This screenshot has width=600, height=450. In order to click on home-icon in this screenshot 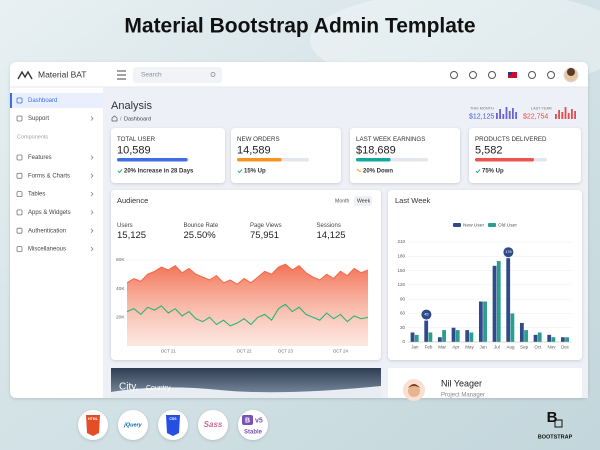, I will do `click(114, 118)`.